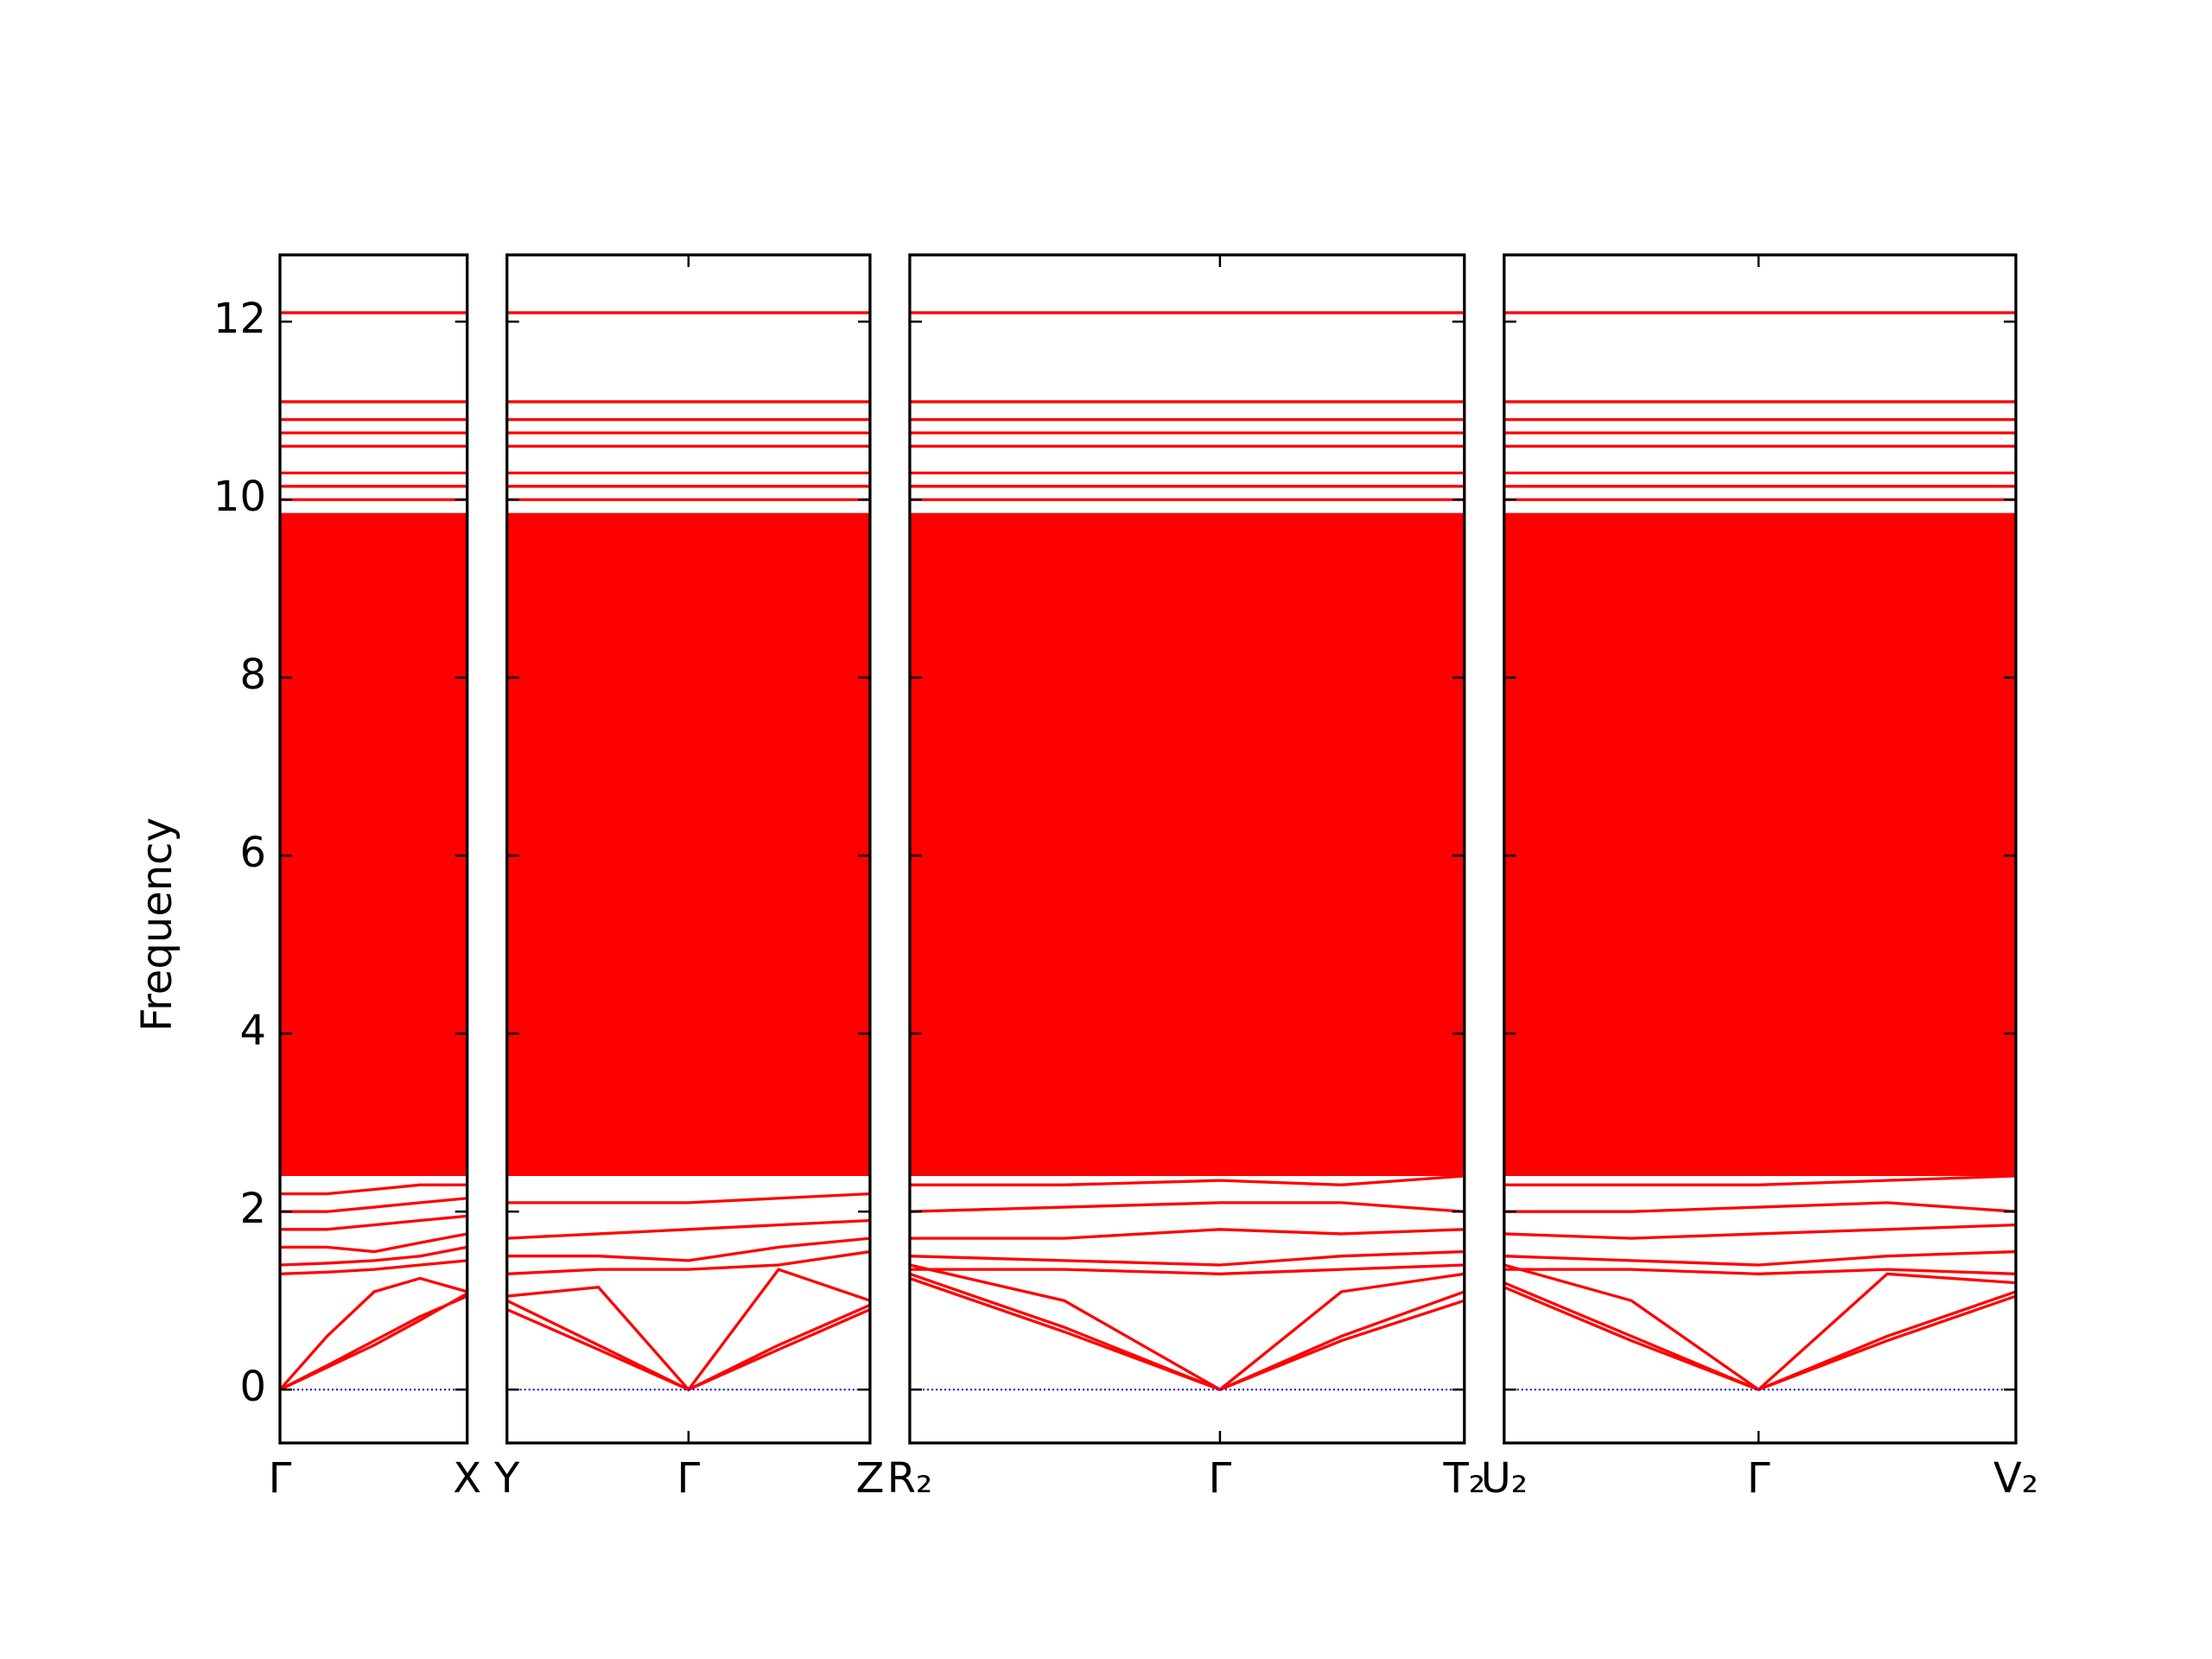 The width and height of the screenshot is (2212, 1659). Describe the element at coordinates (467, 1478) in the screenshot. I see `x-tick-label: X` at that location.